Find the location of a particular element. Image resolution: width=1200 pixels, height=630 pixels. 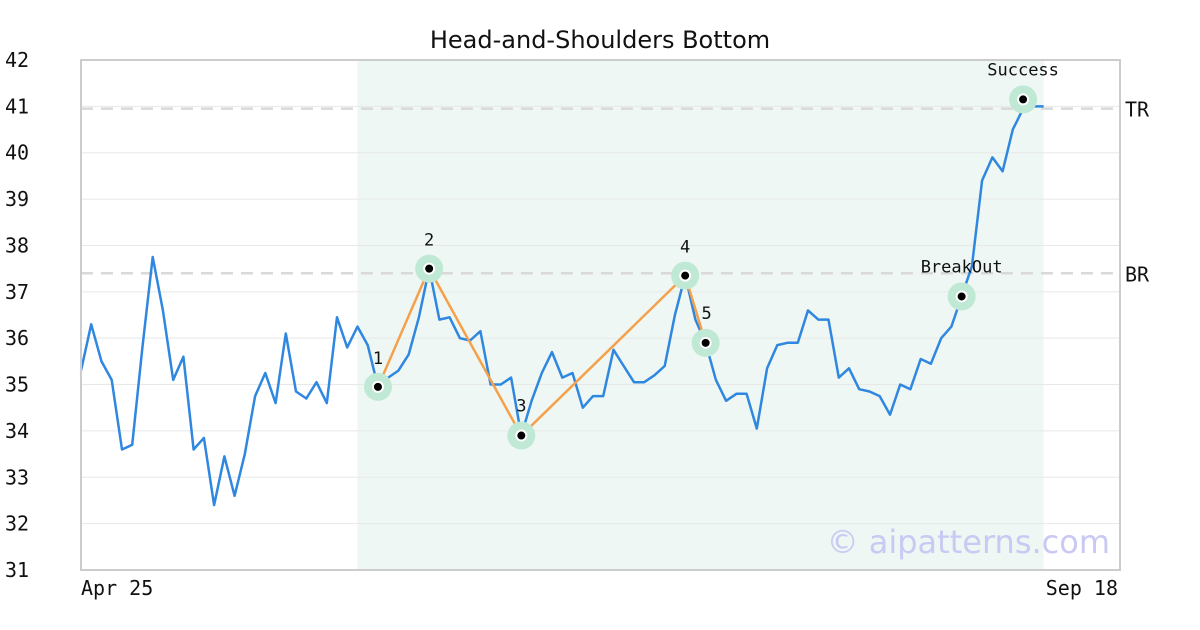

y-tick-label: 36 is located at coordinates (17, 338).